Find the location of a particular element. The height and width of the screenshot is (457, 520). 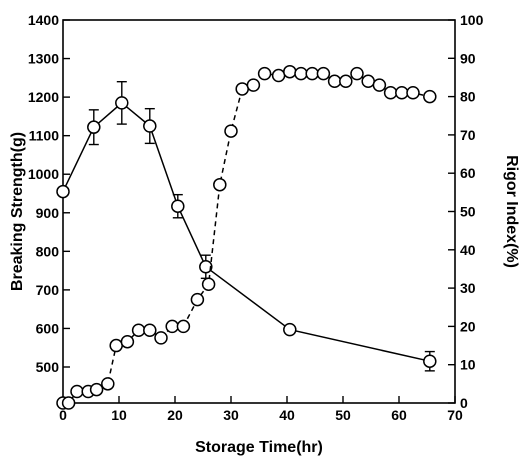

y-left-axis-title: Breaking Strength(g) is located at coordinates (17, 211).